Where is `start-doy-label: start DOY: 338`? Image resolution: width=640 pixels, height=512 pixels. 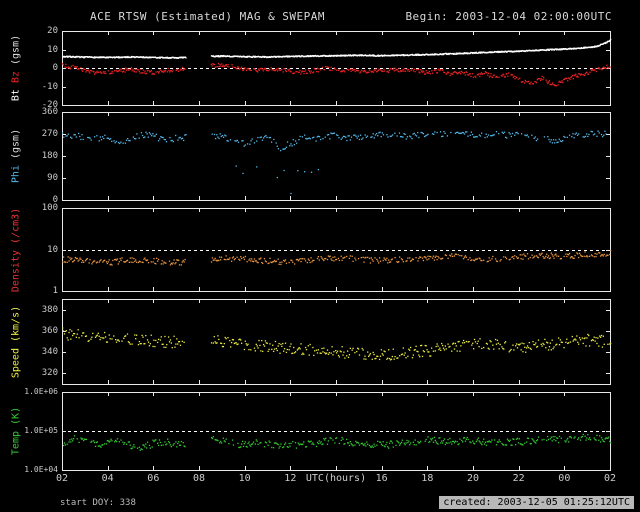 start-doy-label: start DOY: 338 is located at coordinates (98, 503).